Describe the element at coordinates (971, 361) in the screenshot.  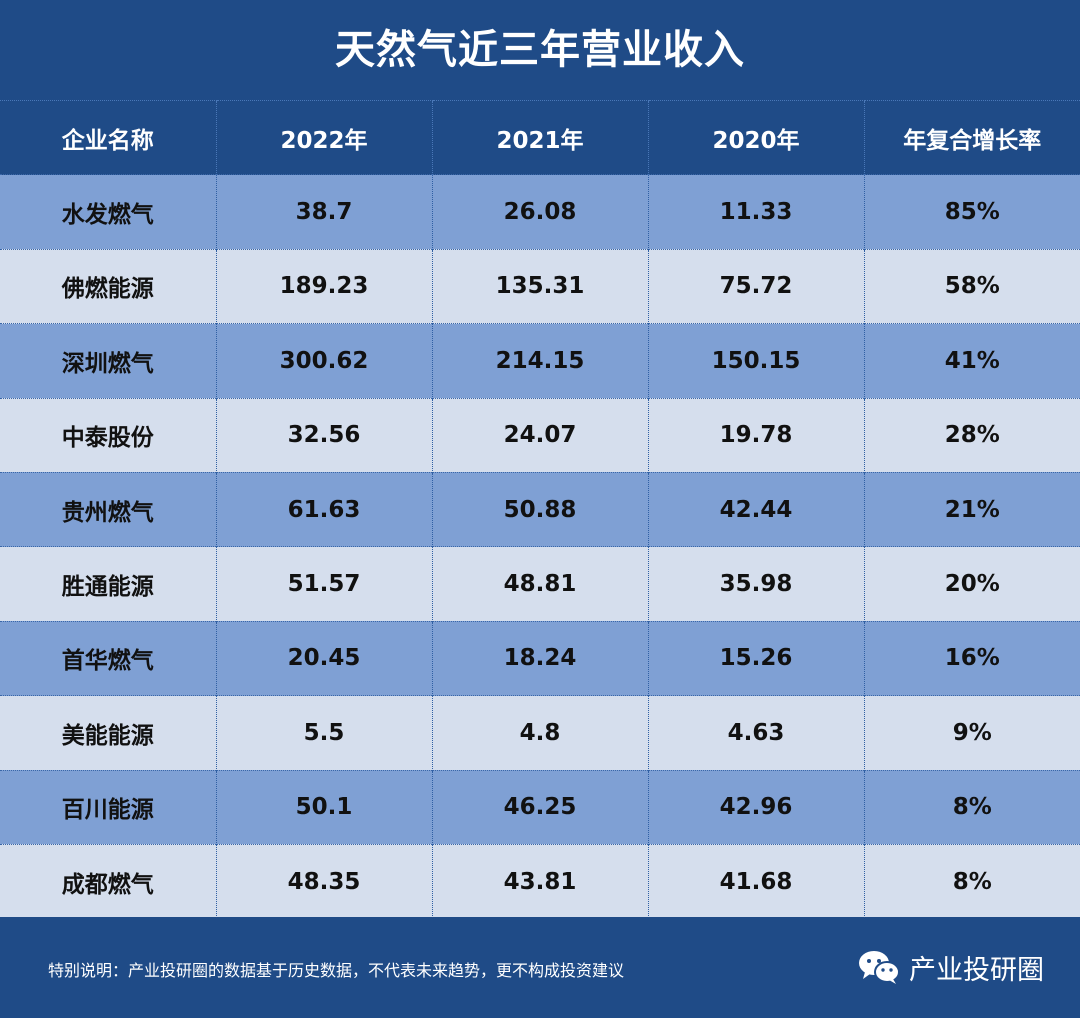
I see `cagr-cell: 41%` at that location.